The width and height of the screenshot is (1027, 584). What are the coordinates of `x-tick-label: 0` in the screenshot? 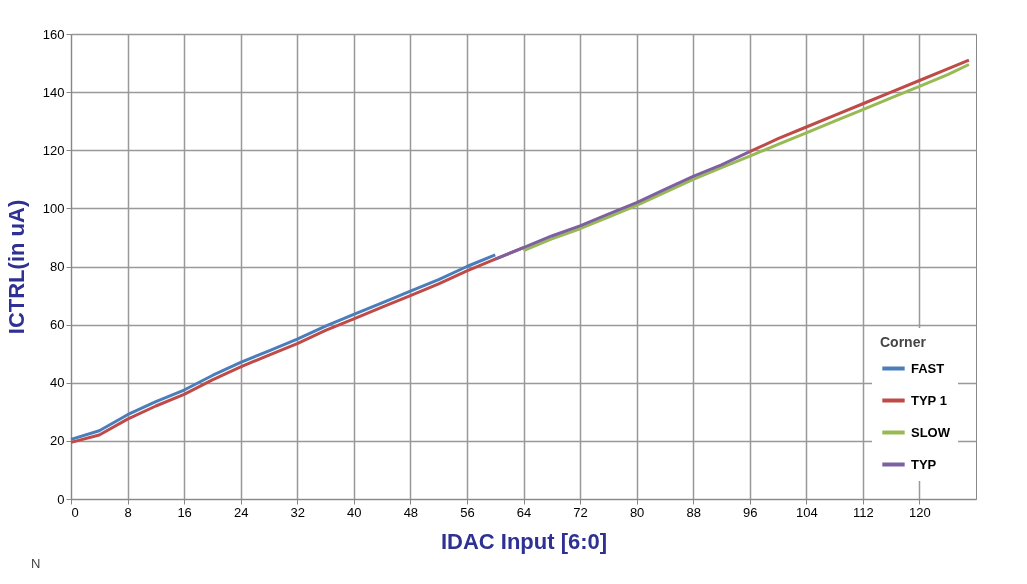 It's located at (75, 512).